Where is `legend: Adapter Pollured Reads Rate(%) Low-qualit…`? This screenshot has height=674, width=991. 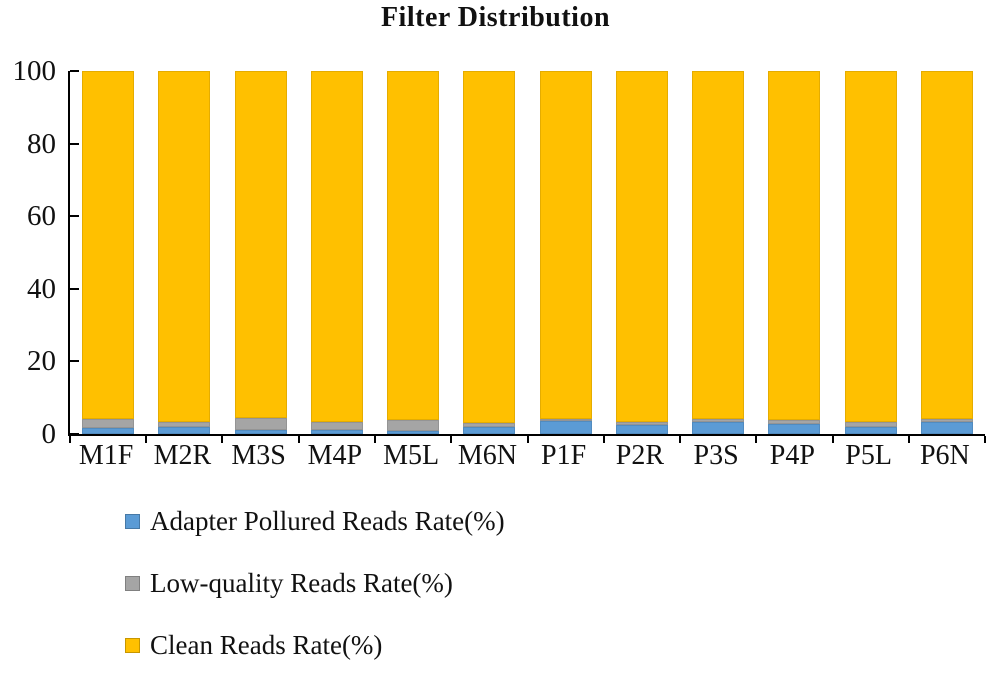 legend: Adapter Pollured Reads Rate(%) Low-qualit… is located at coordinates (315, 583).